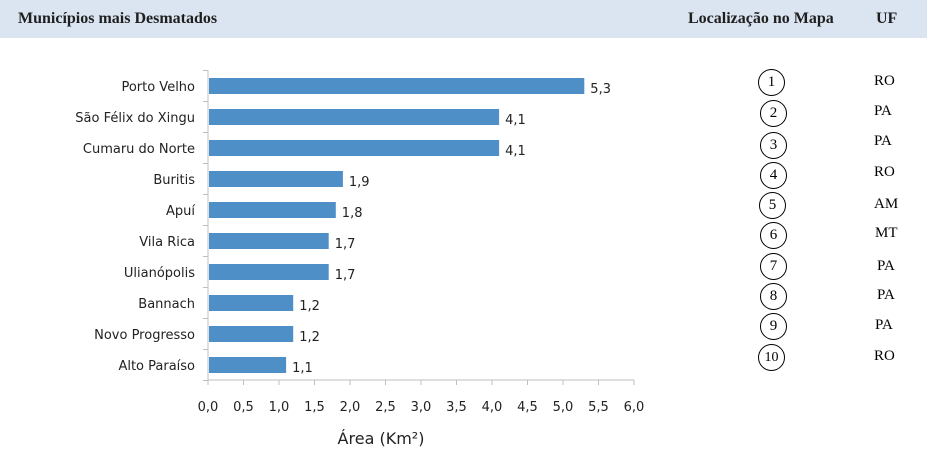 The width and height of the screenshot is (927, 457). What do you see at coordinates (887, 18) in the screenshot?
I see `uf-header: UF` at bounding box center [887, 18].